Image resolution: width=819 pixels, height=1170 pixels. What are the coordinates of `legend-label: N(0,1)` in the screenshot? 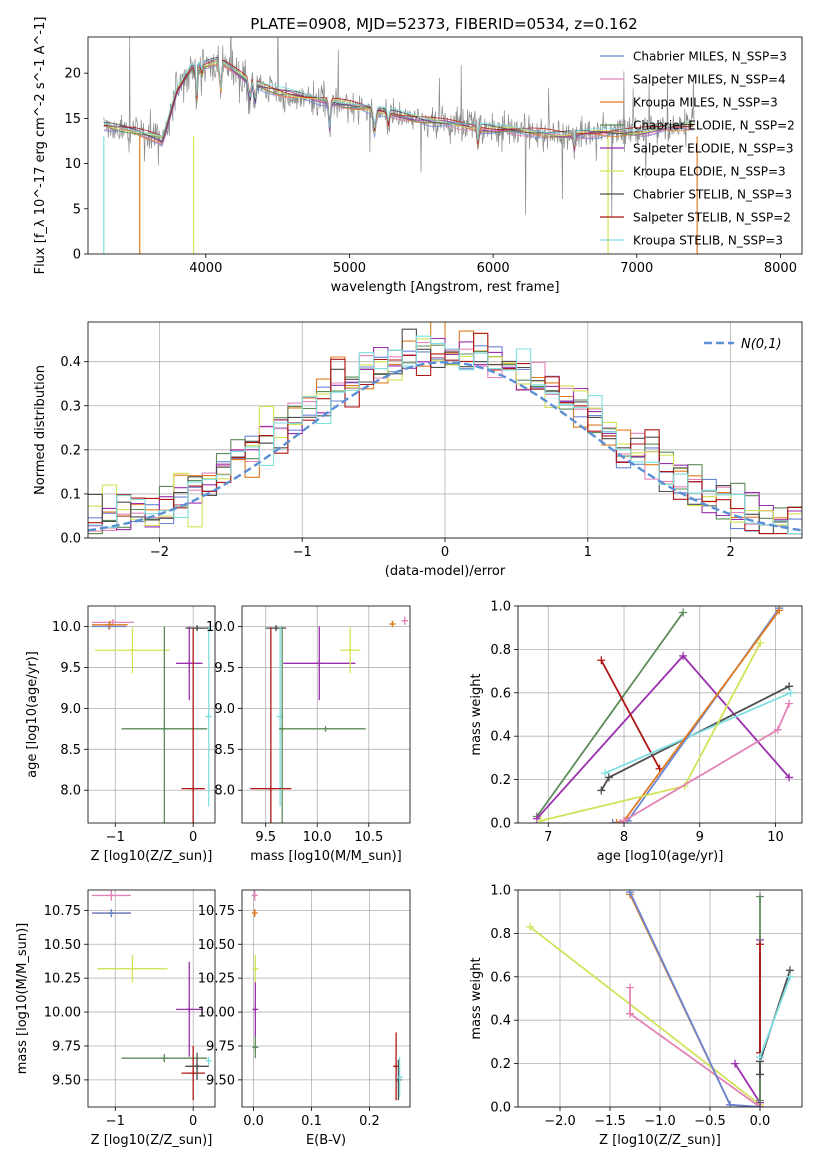 It's located at (761, 344).